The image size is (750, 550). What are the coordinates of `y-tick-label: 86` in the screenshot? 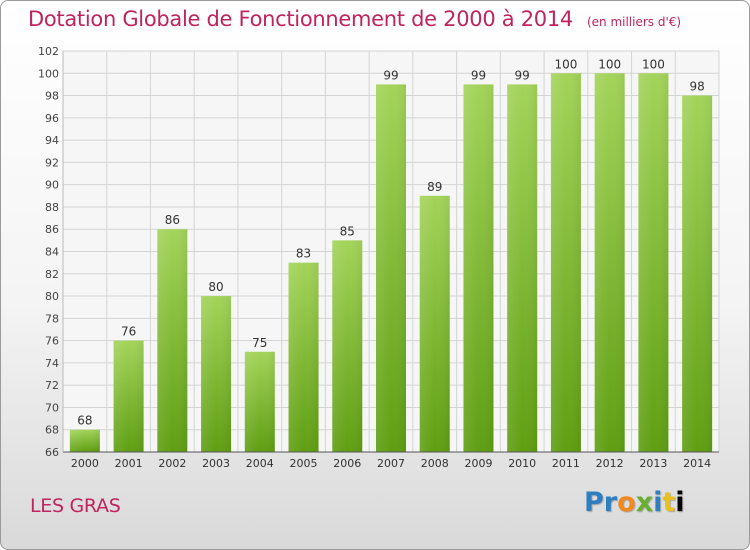 It's located at (52, 229).